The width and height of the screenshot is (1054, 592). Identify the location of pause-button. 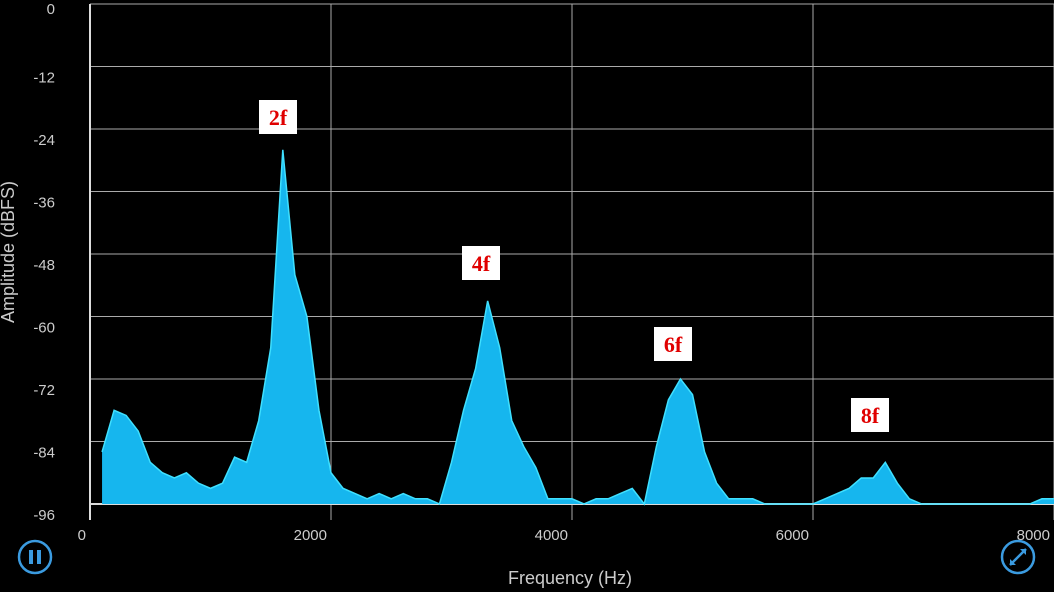
(35, 557).